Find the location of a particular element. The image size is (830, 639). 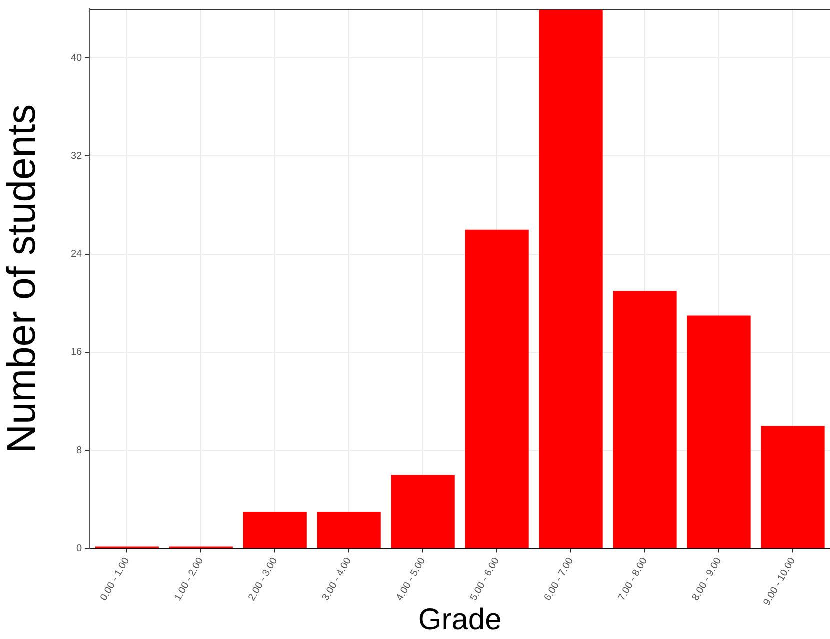

y-tick-label: 24 is located at coordinates (77, 254).